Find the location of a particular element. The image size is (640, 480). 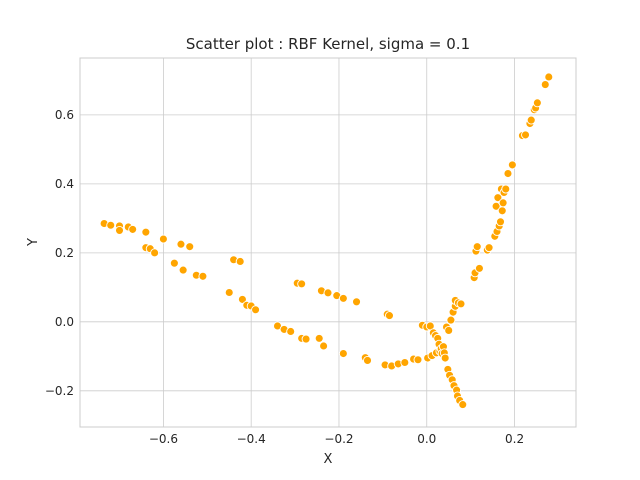

x-tick-labels: −0.6 −0.4 −0.2 0.0 0.2 is located at coordinates (336, 439).